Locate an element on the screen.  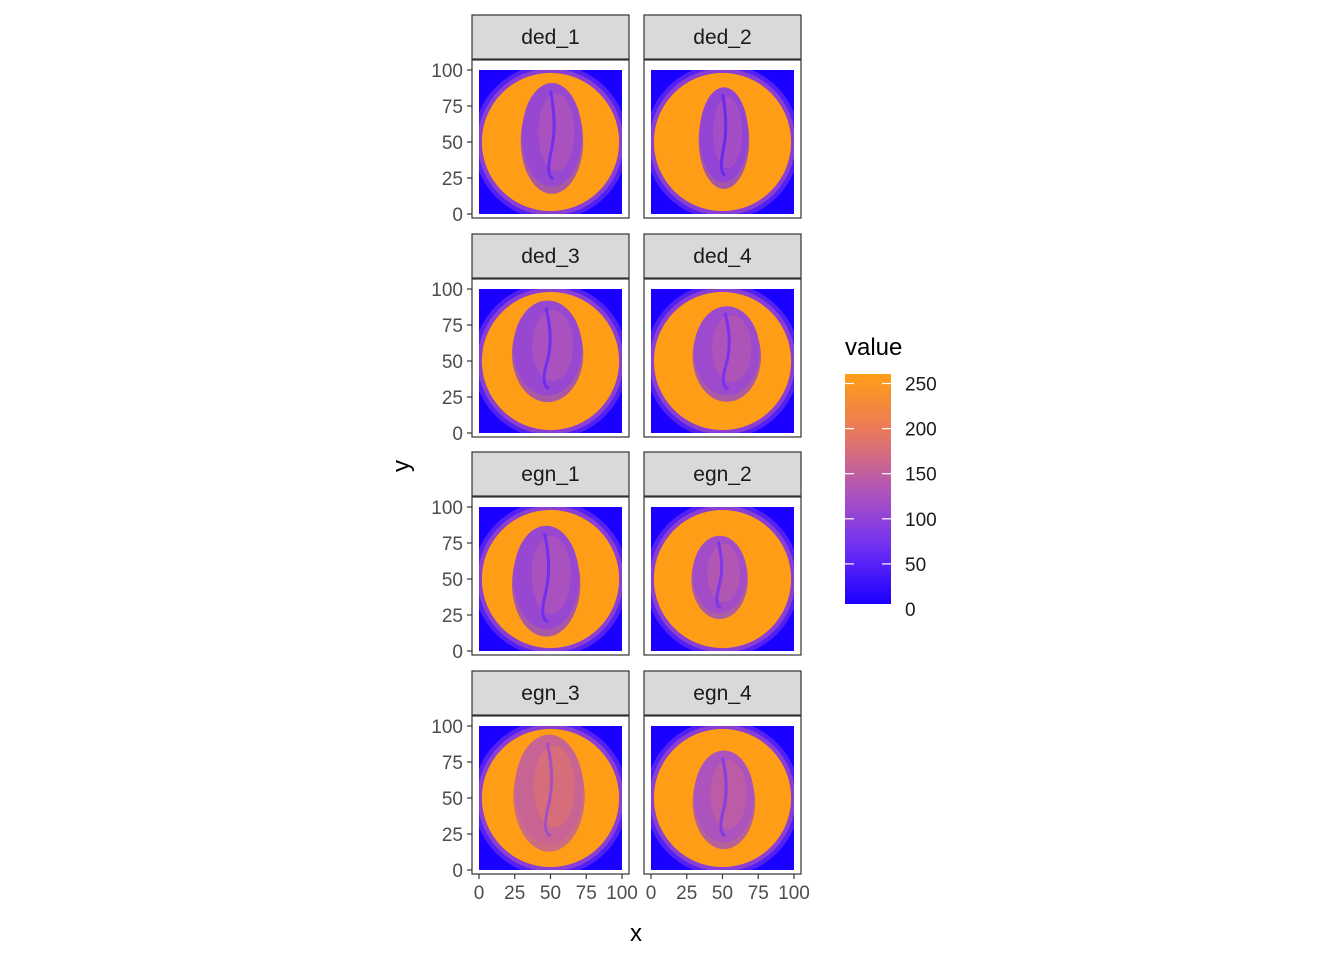
facet-panel: egn_1 is located at coordinates (550, 553).